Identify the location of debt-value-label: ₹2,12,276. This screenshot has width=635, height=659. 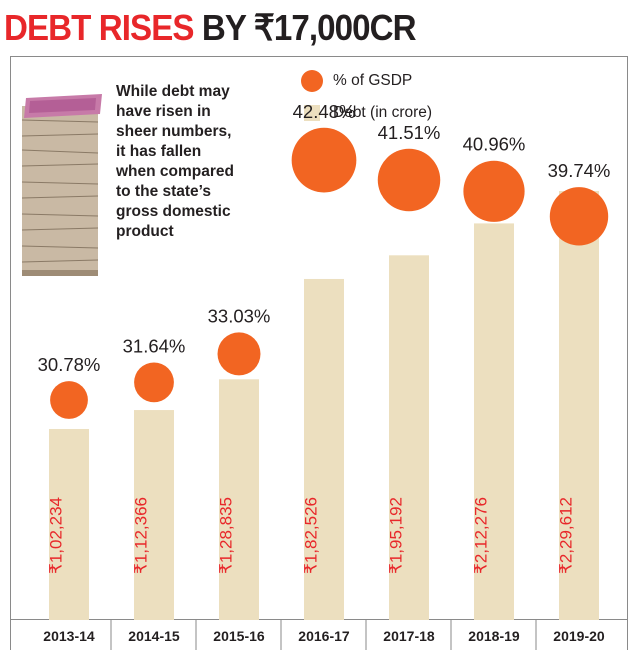
(480, 535).